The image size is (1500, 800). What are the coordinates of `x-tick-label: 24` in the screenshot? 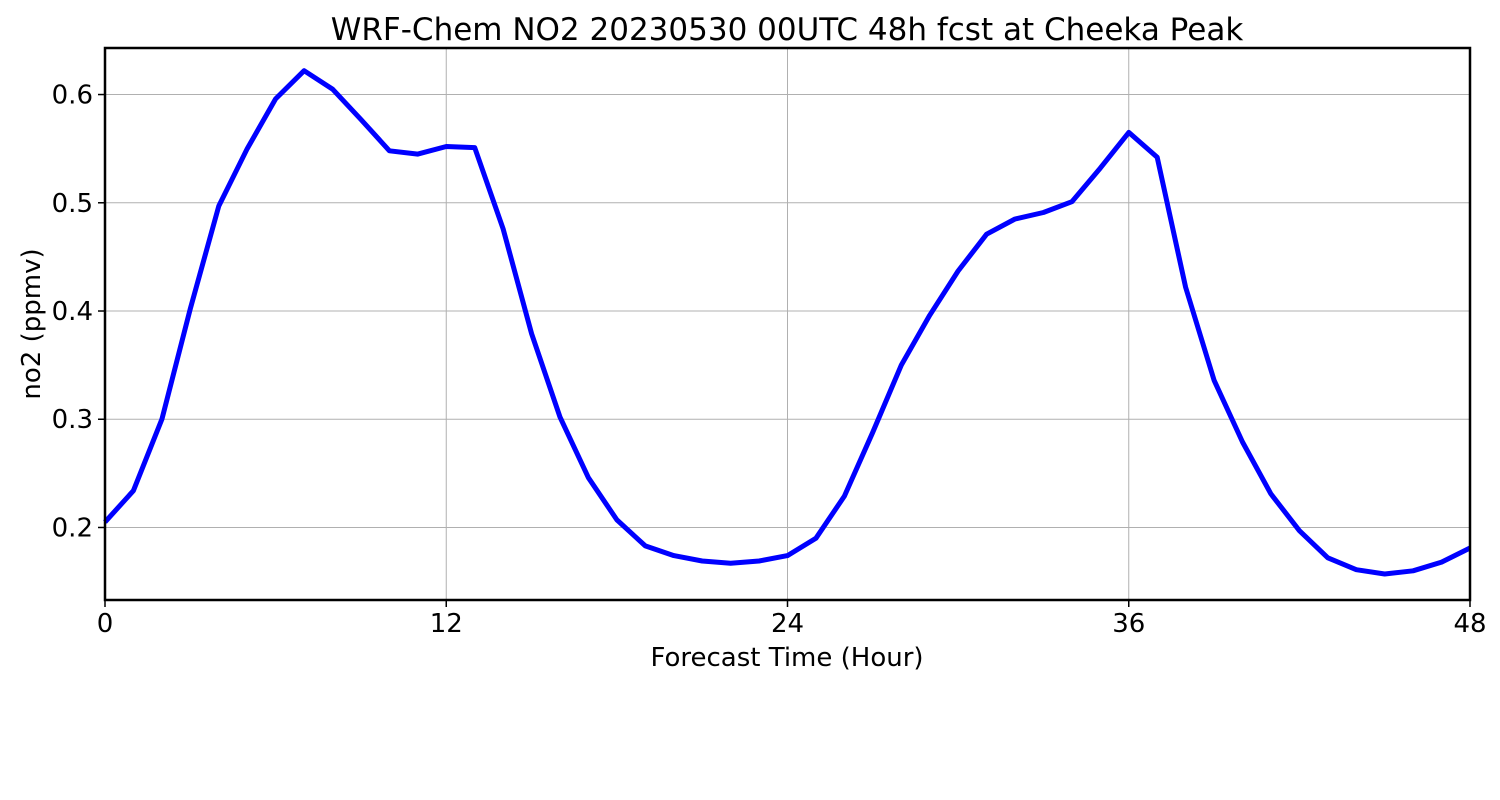 It's located at (787, 624).